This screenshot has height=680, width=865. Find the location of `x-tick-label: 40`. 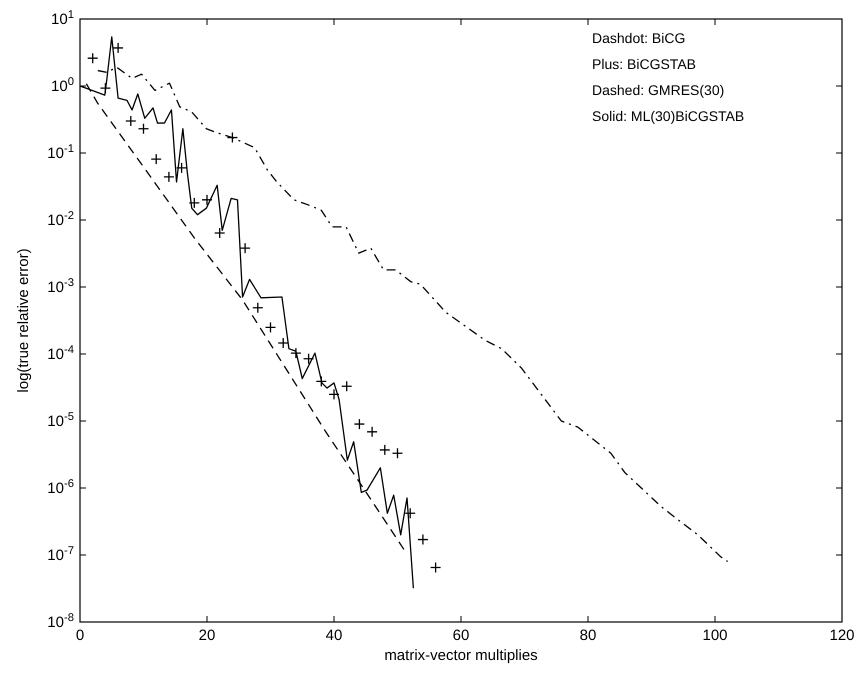

x-tick-label: 40 is located at coordinates (334, 635).